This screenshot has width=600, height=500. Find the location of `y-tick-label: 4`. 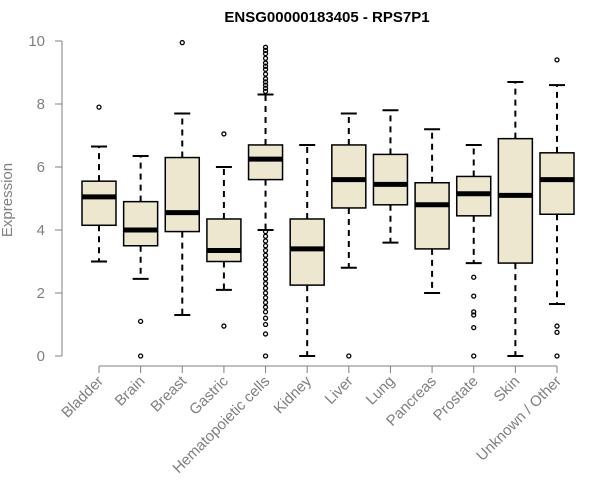

y-tick-label: 4 is located at coordinates (41, 230).